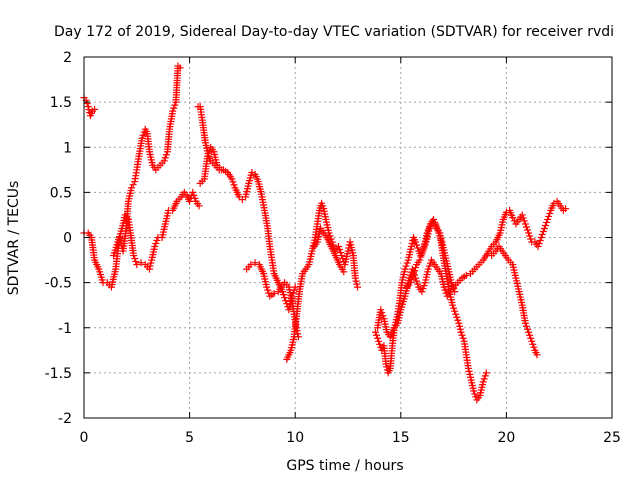 Image resolution: width=640 pixels, height=480 pixels. Describe the element at coordinates (344, 466) in the screenshot. I see `x-axis-label: GPS time / hours` at that location.